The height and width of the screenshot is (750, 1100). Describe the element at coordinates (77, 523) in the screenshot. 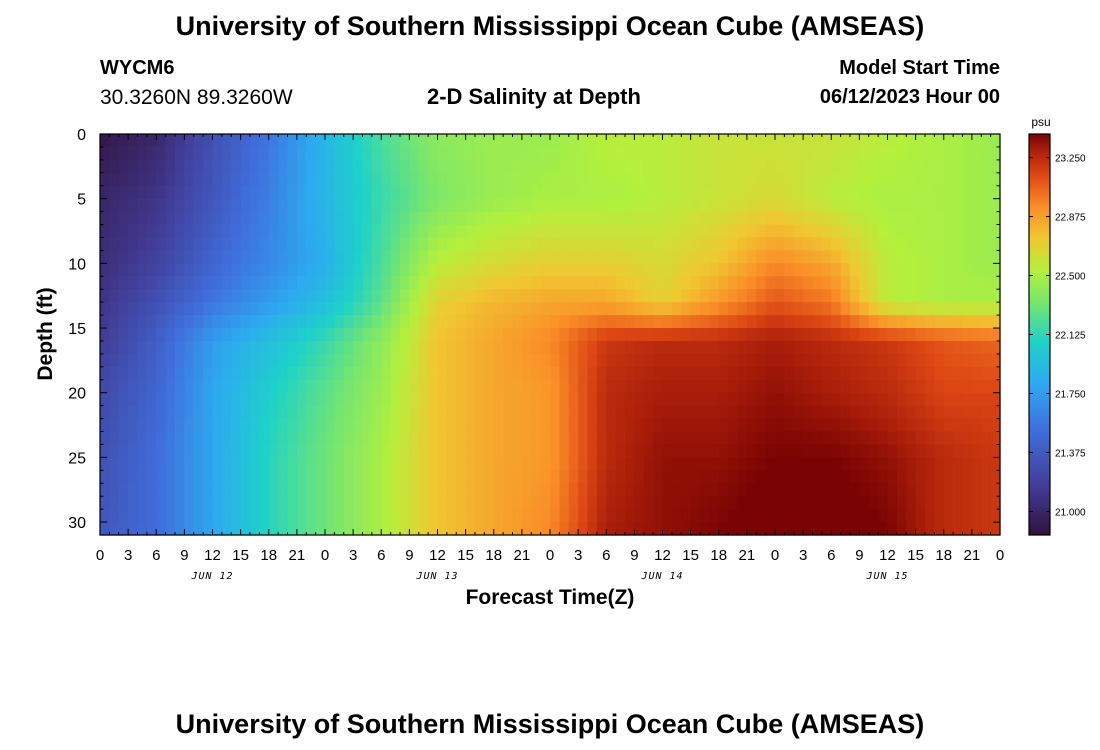

I see `y-tick-label: 30` at that location.